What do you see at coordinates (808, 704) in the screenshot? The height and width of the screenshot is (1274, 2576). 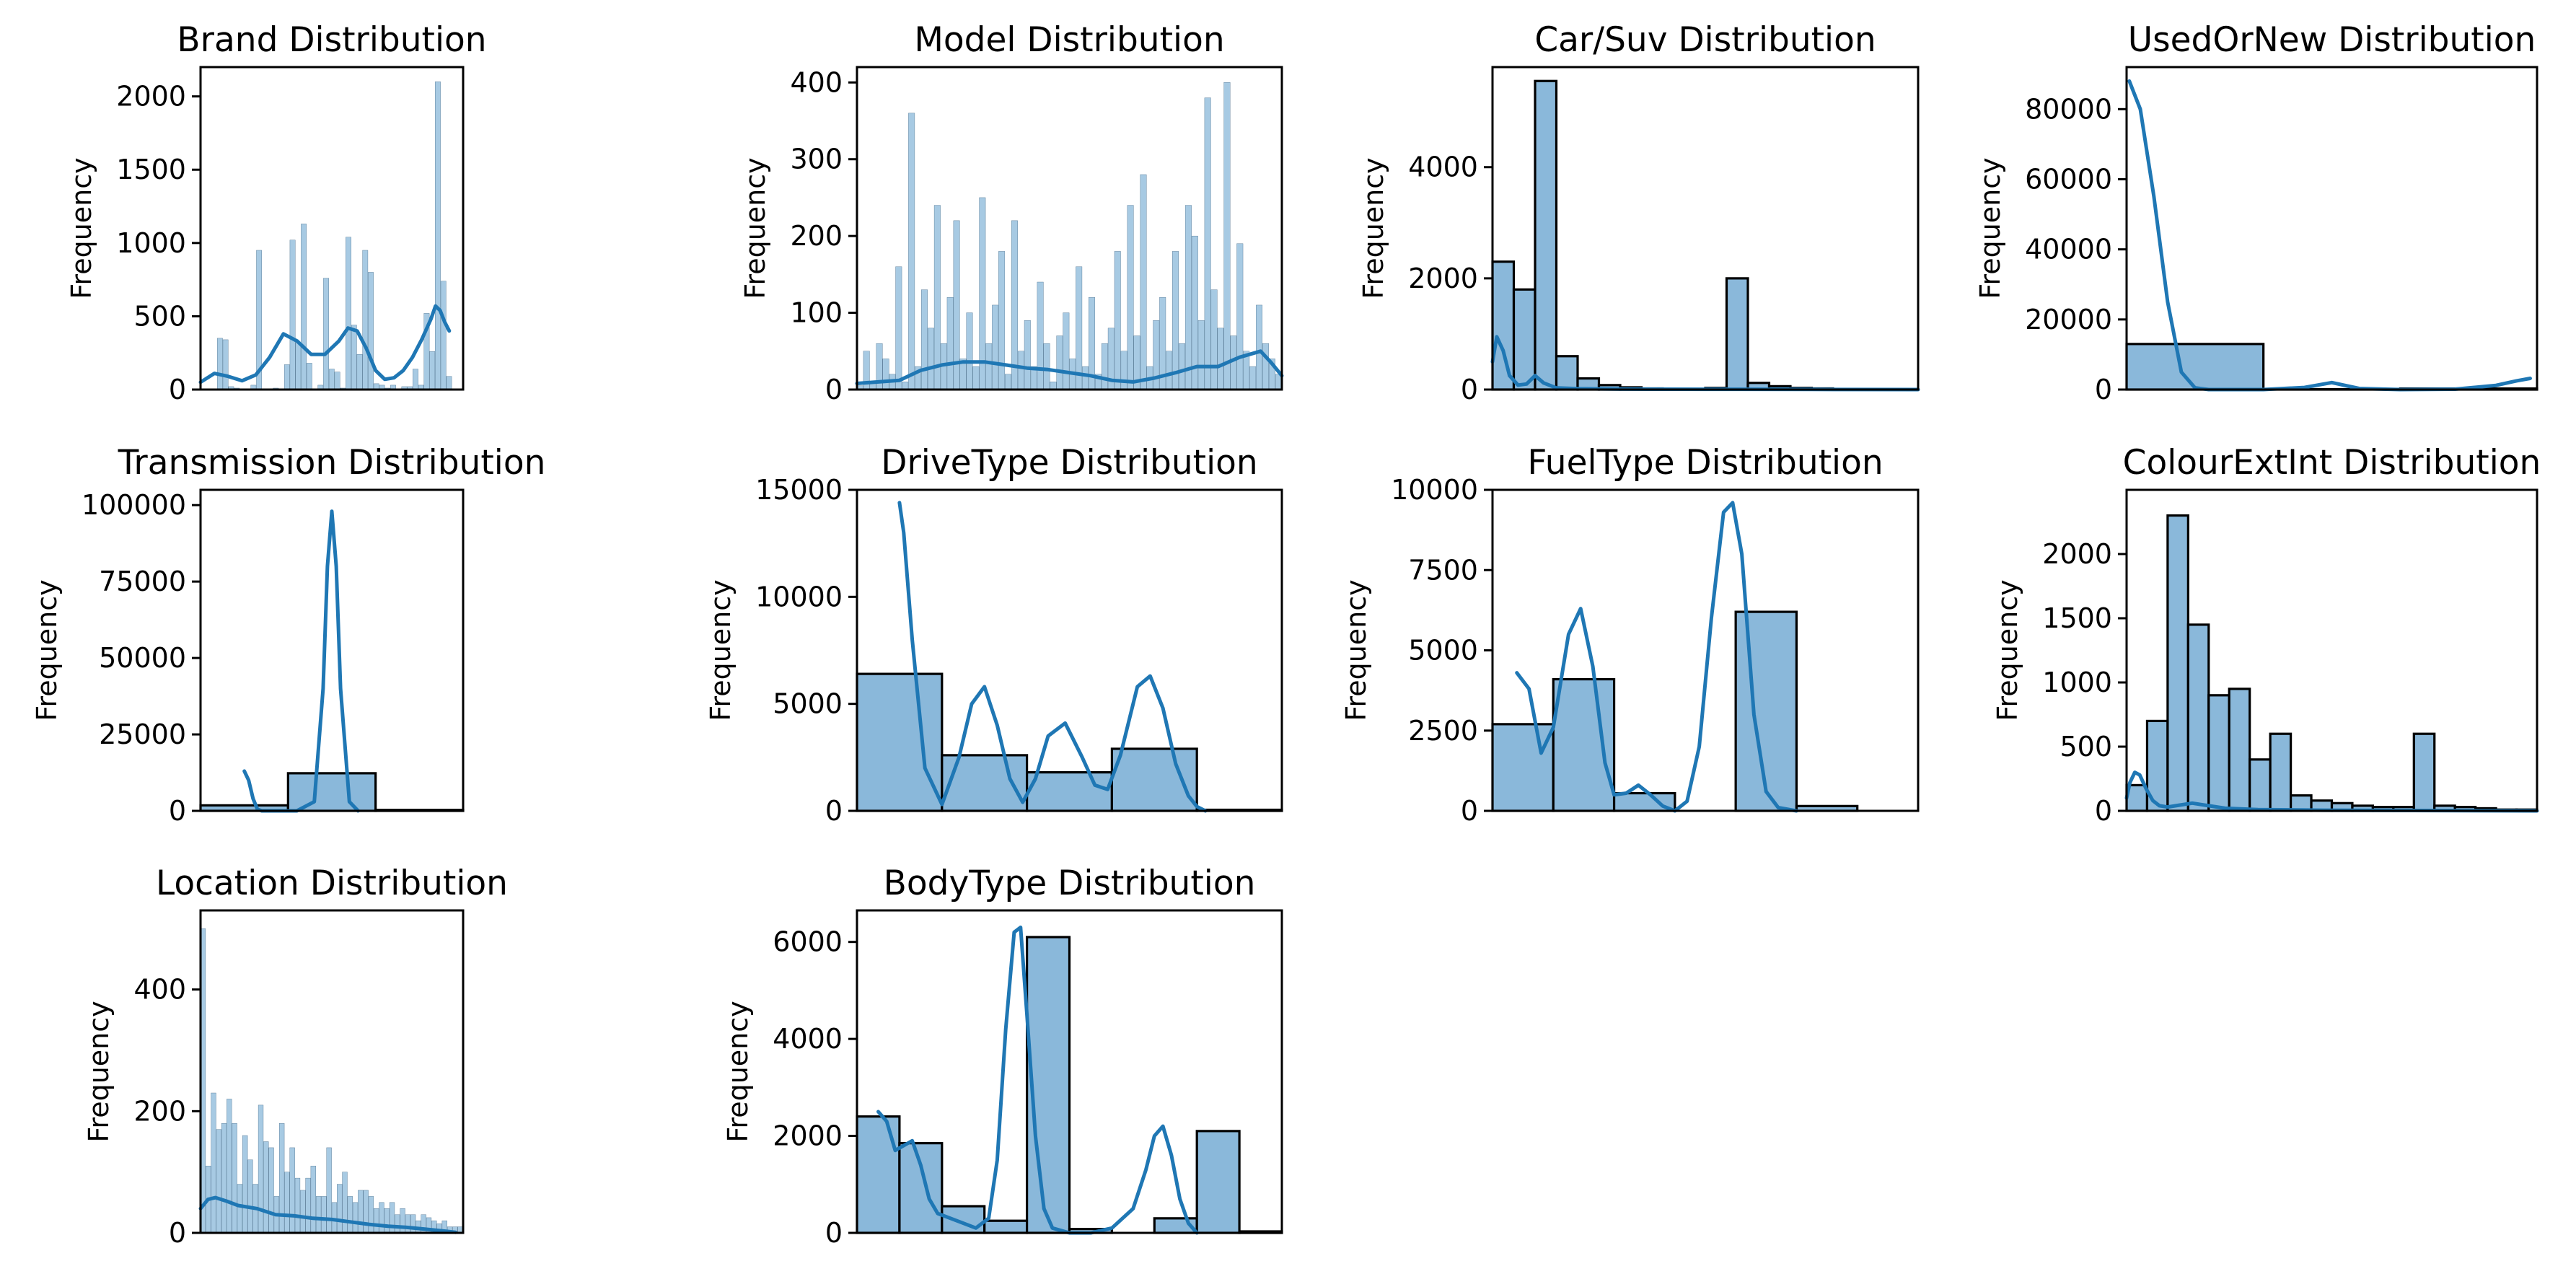 I see `y-tick-label: 5000` at bounding box center [808, 704].